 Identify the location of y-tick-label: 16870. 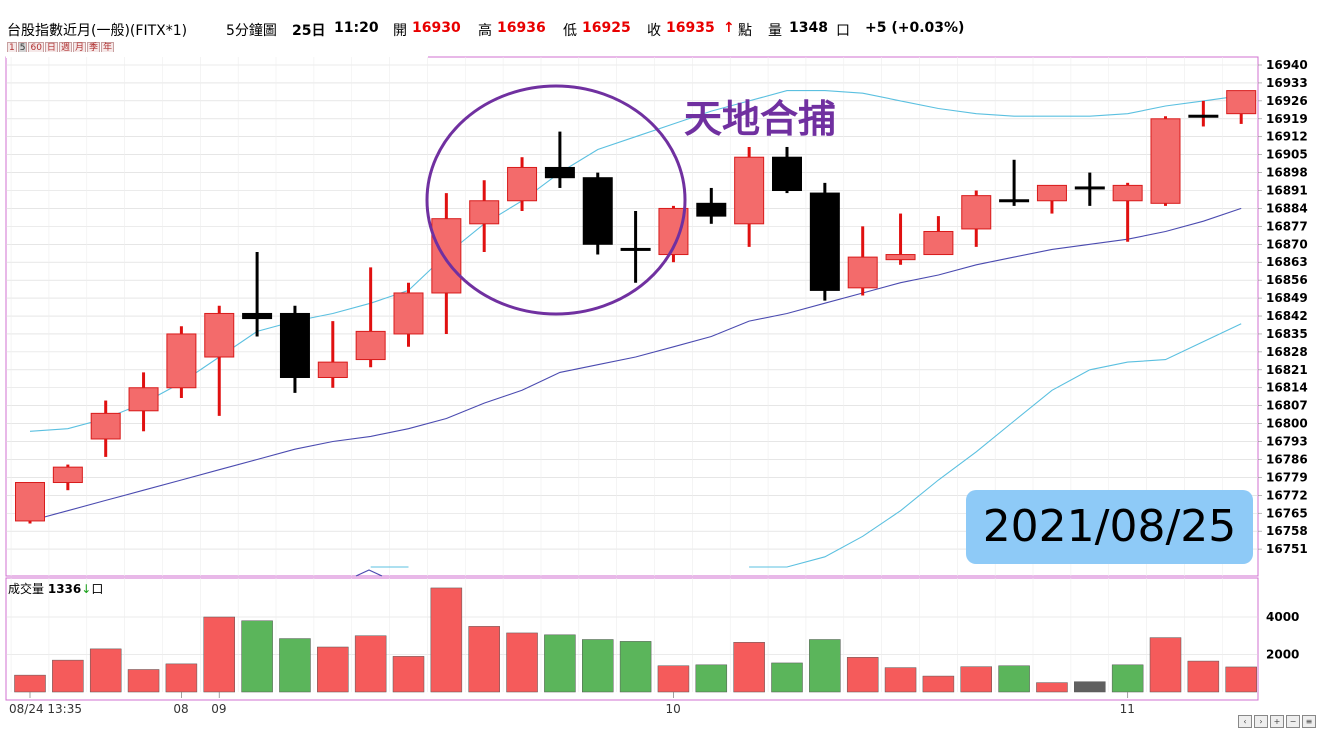
(1287, 244).